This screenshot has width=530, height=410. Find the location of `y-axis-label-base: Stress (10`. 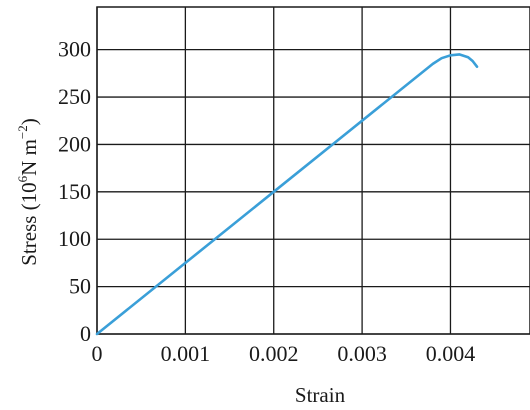

y-axis-label-base: Stress (10 is located at coordinates (29, 223).